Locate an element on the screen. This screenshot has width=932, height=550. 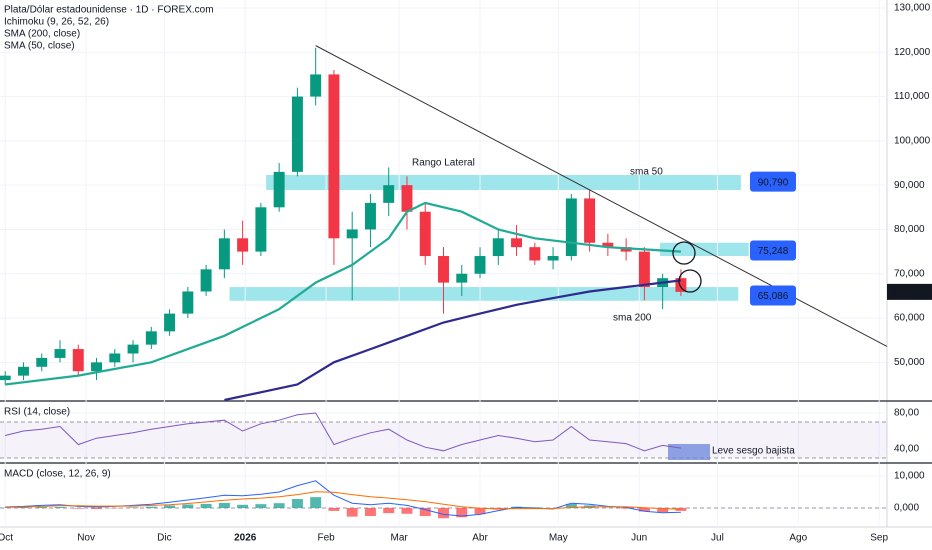
y-tick-label: 0,000 is located at coordinates (906, 508).